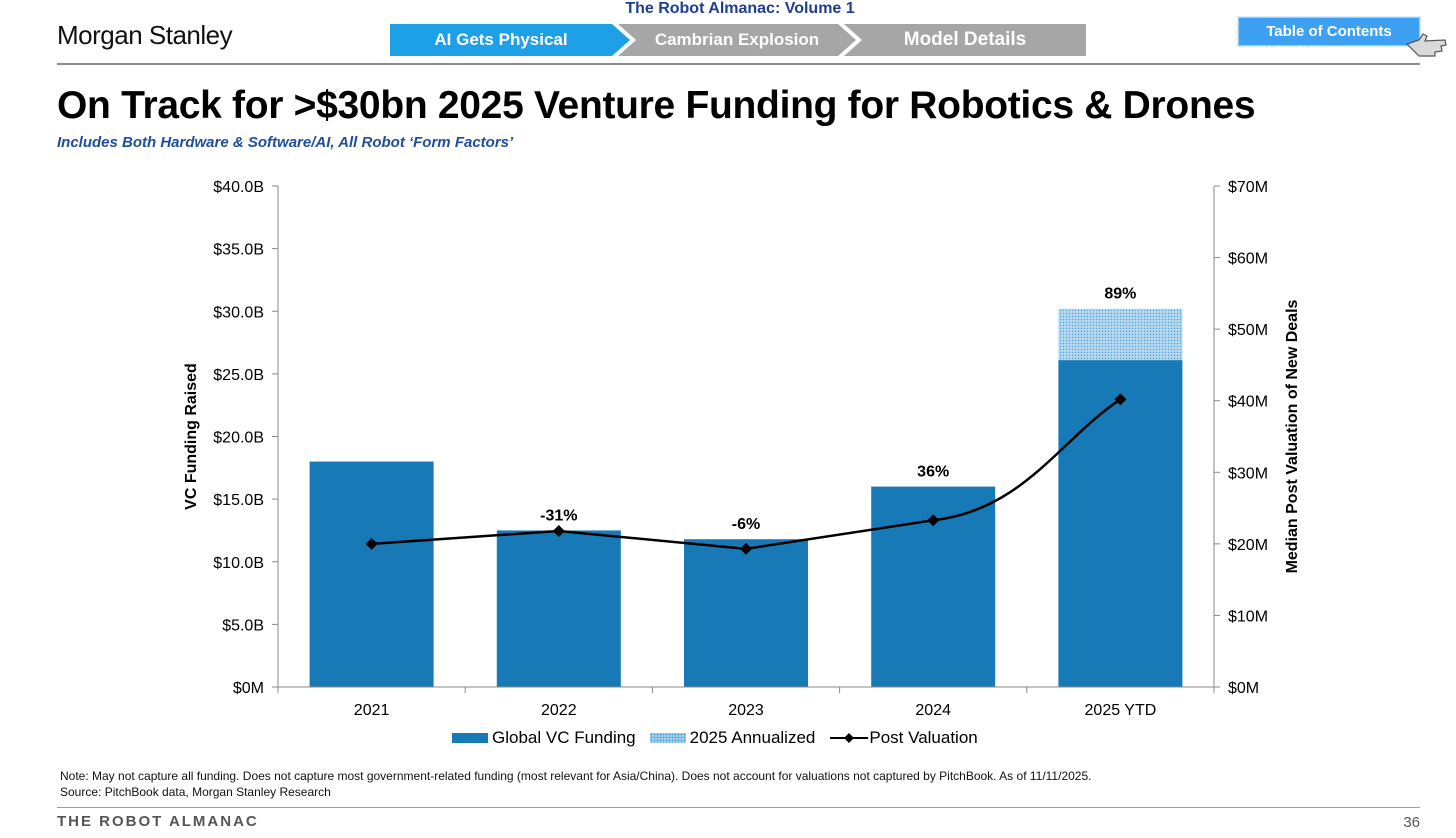  I want to click on left-axis-tick-label: $5.0B, so click(243, 625).